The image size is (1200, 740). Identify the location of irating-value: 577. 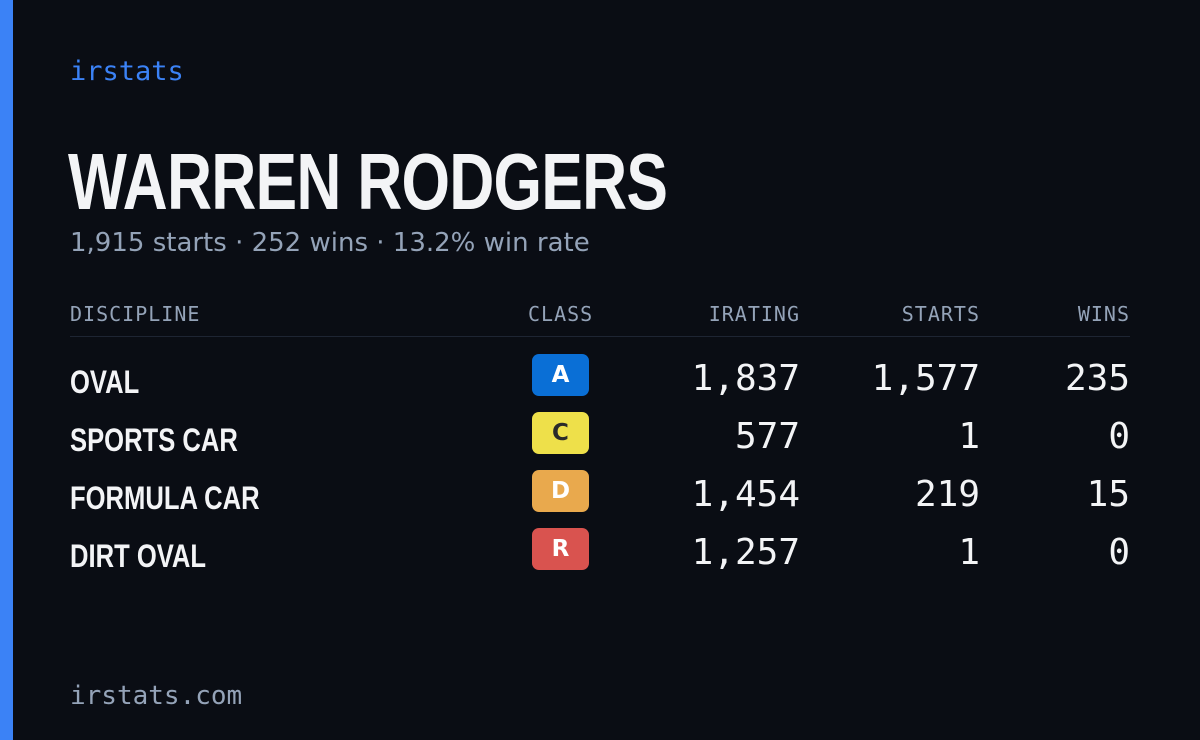
(767, 436).